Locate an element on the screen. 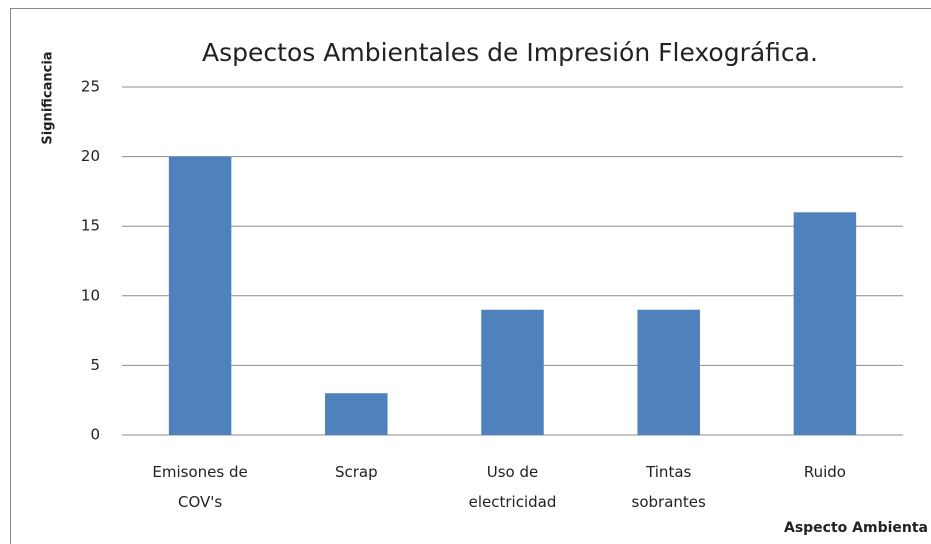 The image size is (931, 544). y-axis-label: Significancia is located at coordinates (48, 97).